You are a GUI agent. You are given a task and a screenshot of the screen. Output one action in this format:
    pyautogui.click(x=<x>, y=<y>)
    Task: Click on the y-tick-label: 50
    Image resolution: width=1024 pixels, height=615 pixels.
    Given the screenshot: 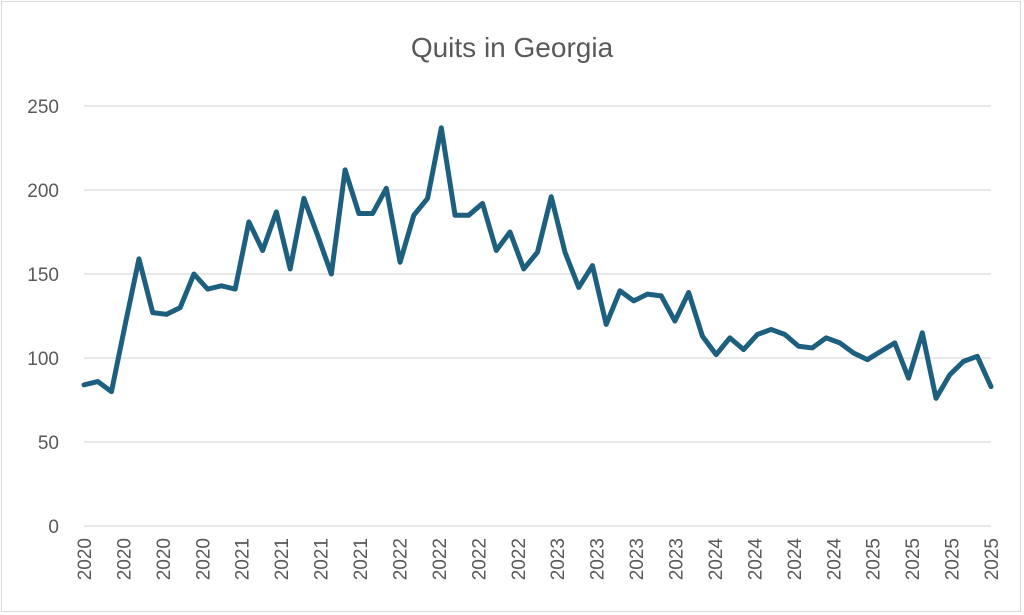 What is the action you would take?
    pyautogui.click(x=48, y=443)
    